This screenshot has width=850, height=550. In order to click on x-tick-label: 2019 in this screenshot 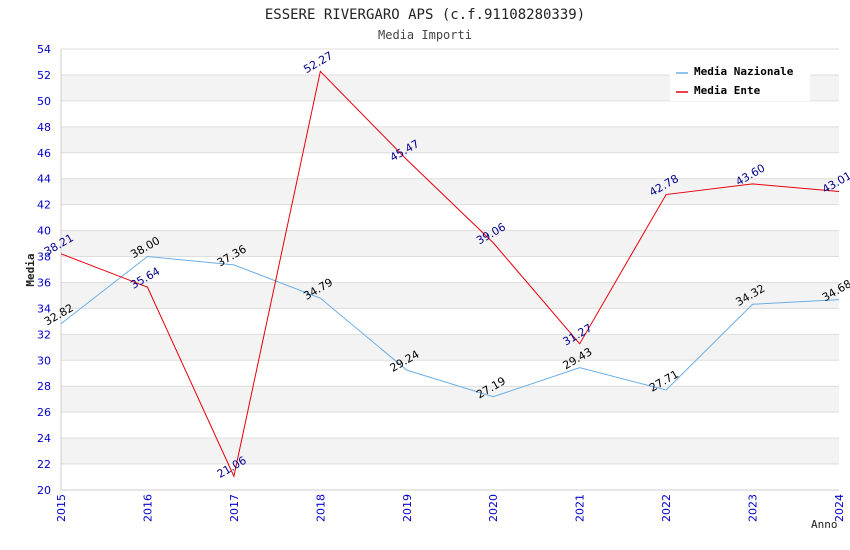, I will do `click(407, 508)`.